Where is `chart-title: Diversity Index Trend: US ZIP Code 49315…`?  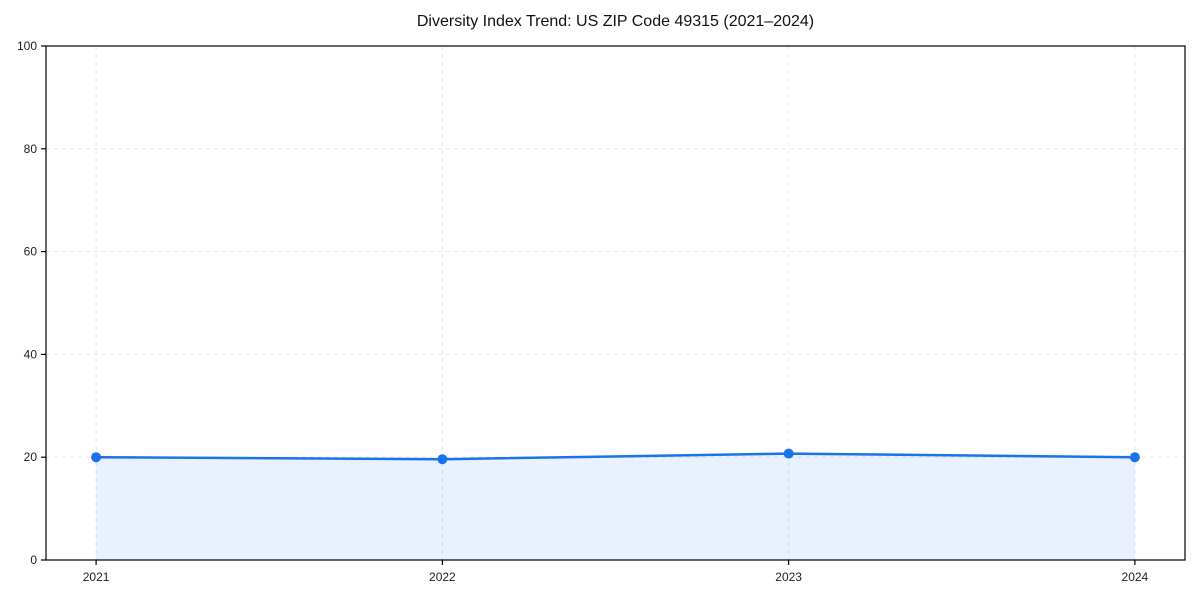
chart-title: Diversity Index Trend: US ZIP Code 49315… is located at coordinates (615, 21).